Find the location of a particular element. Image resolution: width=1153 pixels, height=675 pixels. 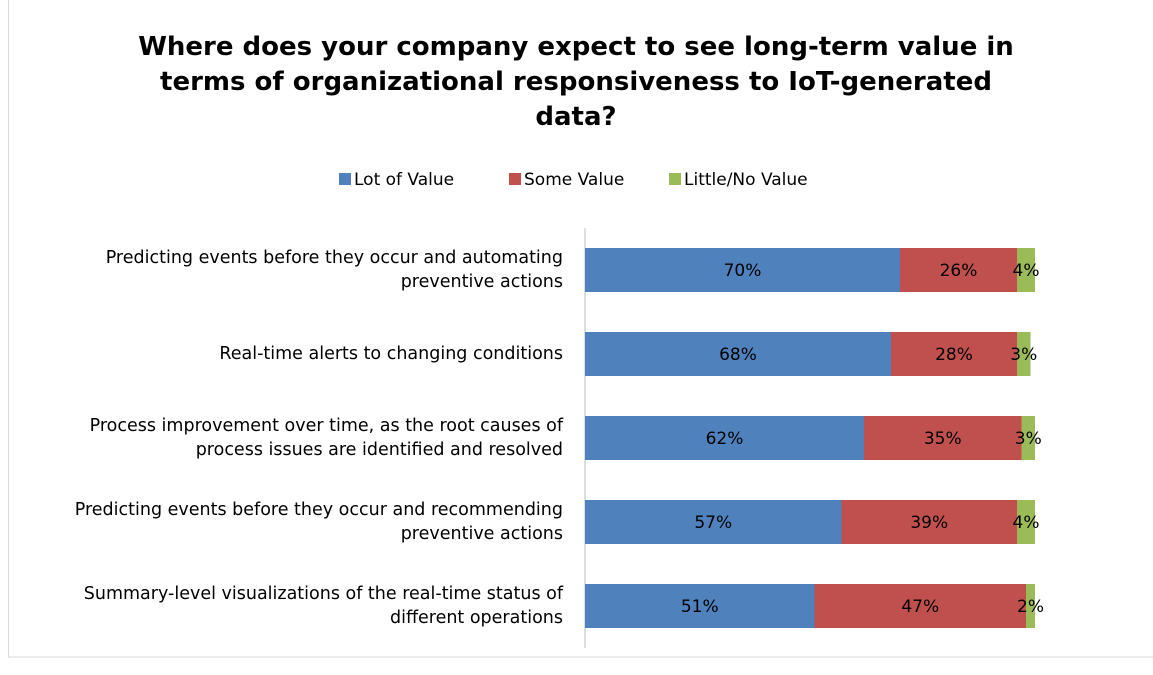

data-label: 70% is located at coordinates (743, 271).